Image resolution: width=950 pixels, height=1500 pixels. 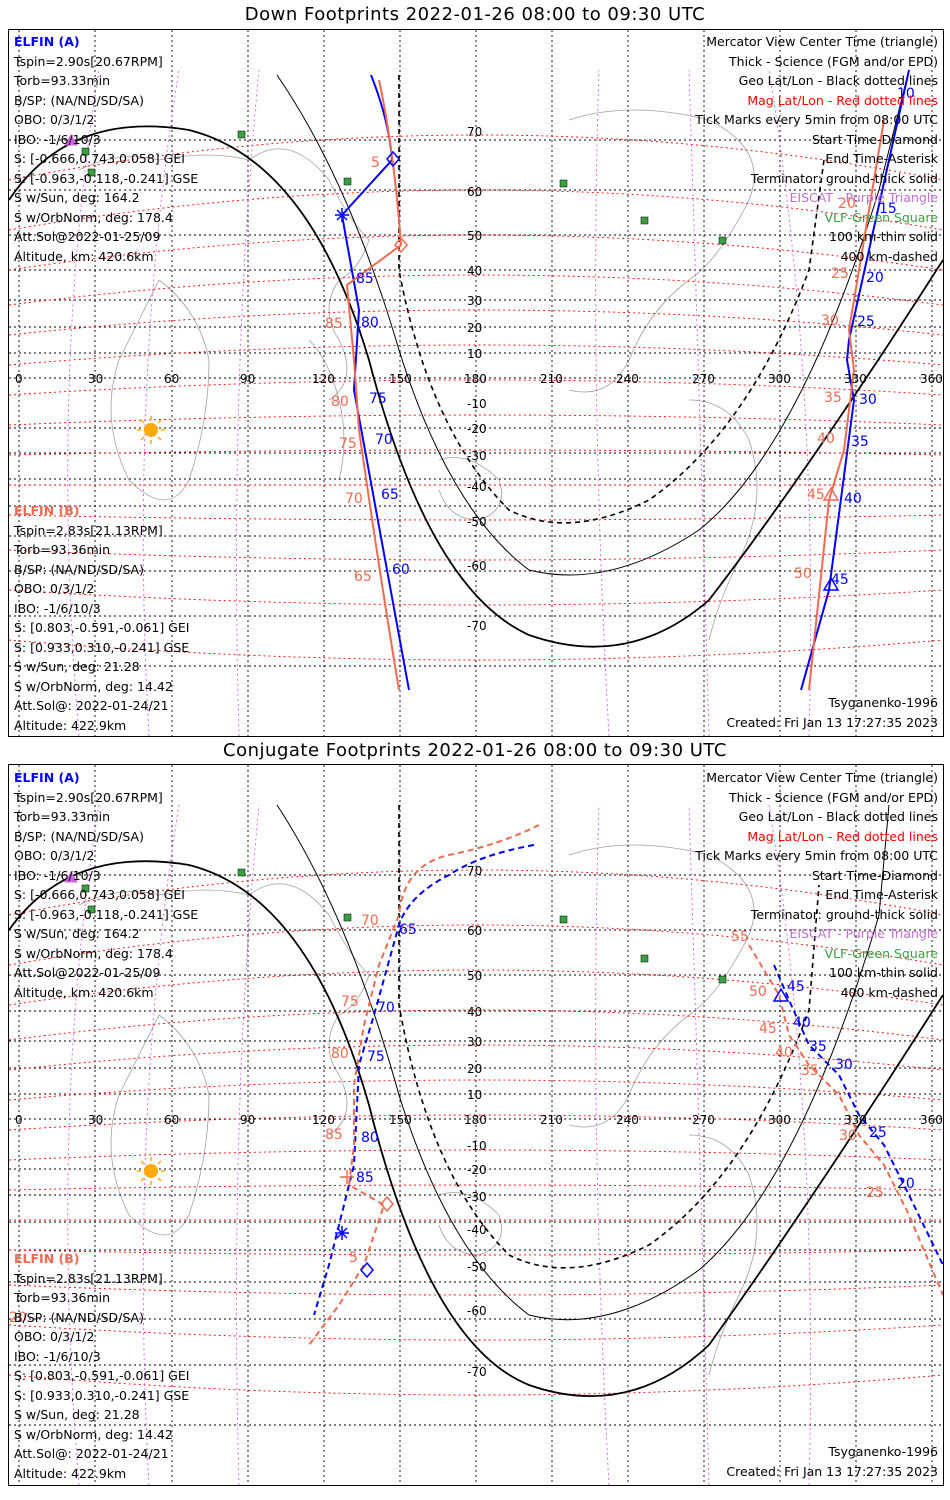 I want to click on info-line: S: [0.933,0.310,-0.241] GSE, so click(x=102, y=1395).